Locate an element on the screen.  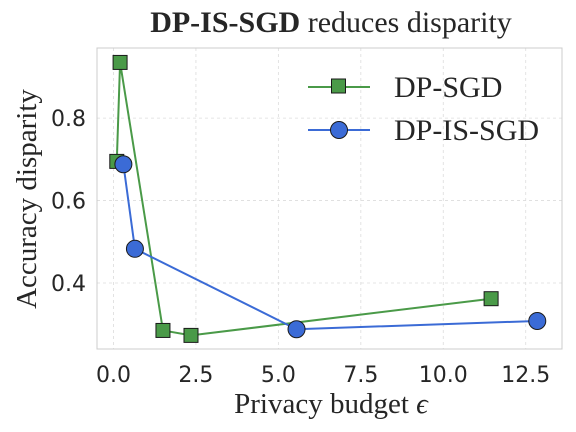
x-tick-label: 2.5 is located at coordinates (195, 375).